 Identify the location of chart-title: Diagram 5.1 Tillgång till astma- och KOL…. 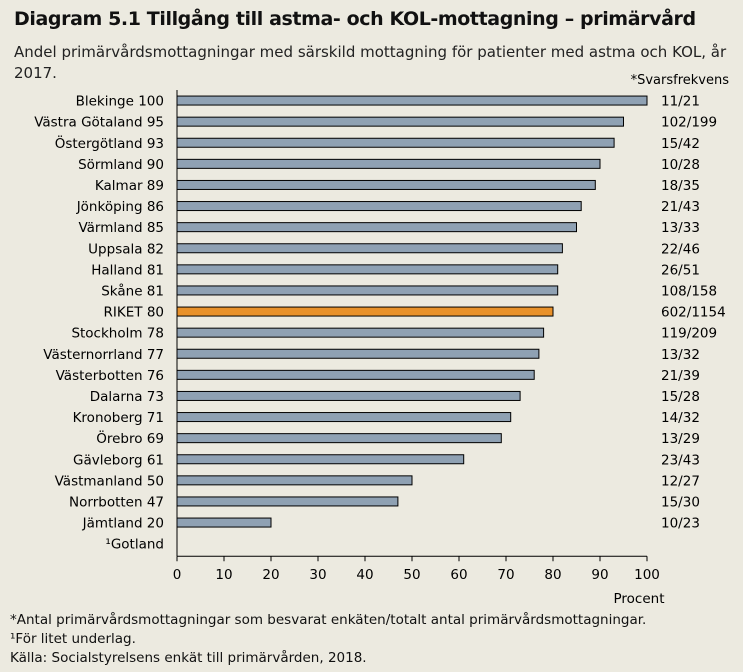
(355, 19).